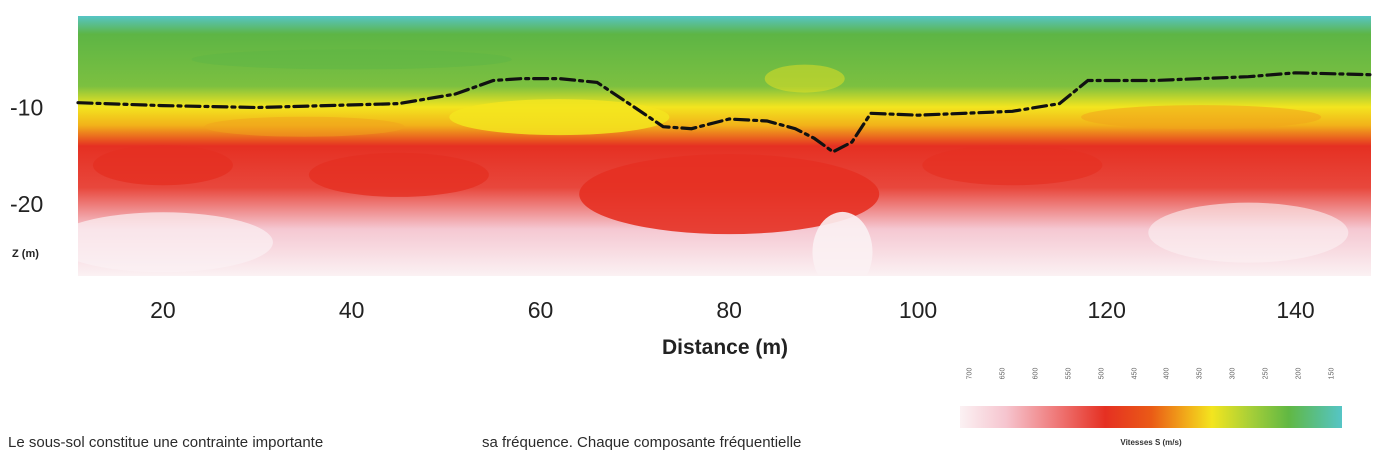  Describe the element at coordinates (25, 254) in the screenshot. I see `y-axis-label: Z (m)` at that location.